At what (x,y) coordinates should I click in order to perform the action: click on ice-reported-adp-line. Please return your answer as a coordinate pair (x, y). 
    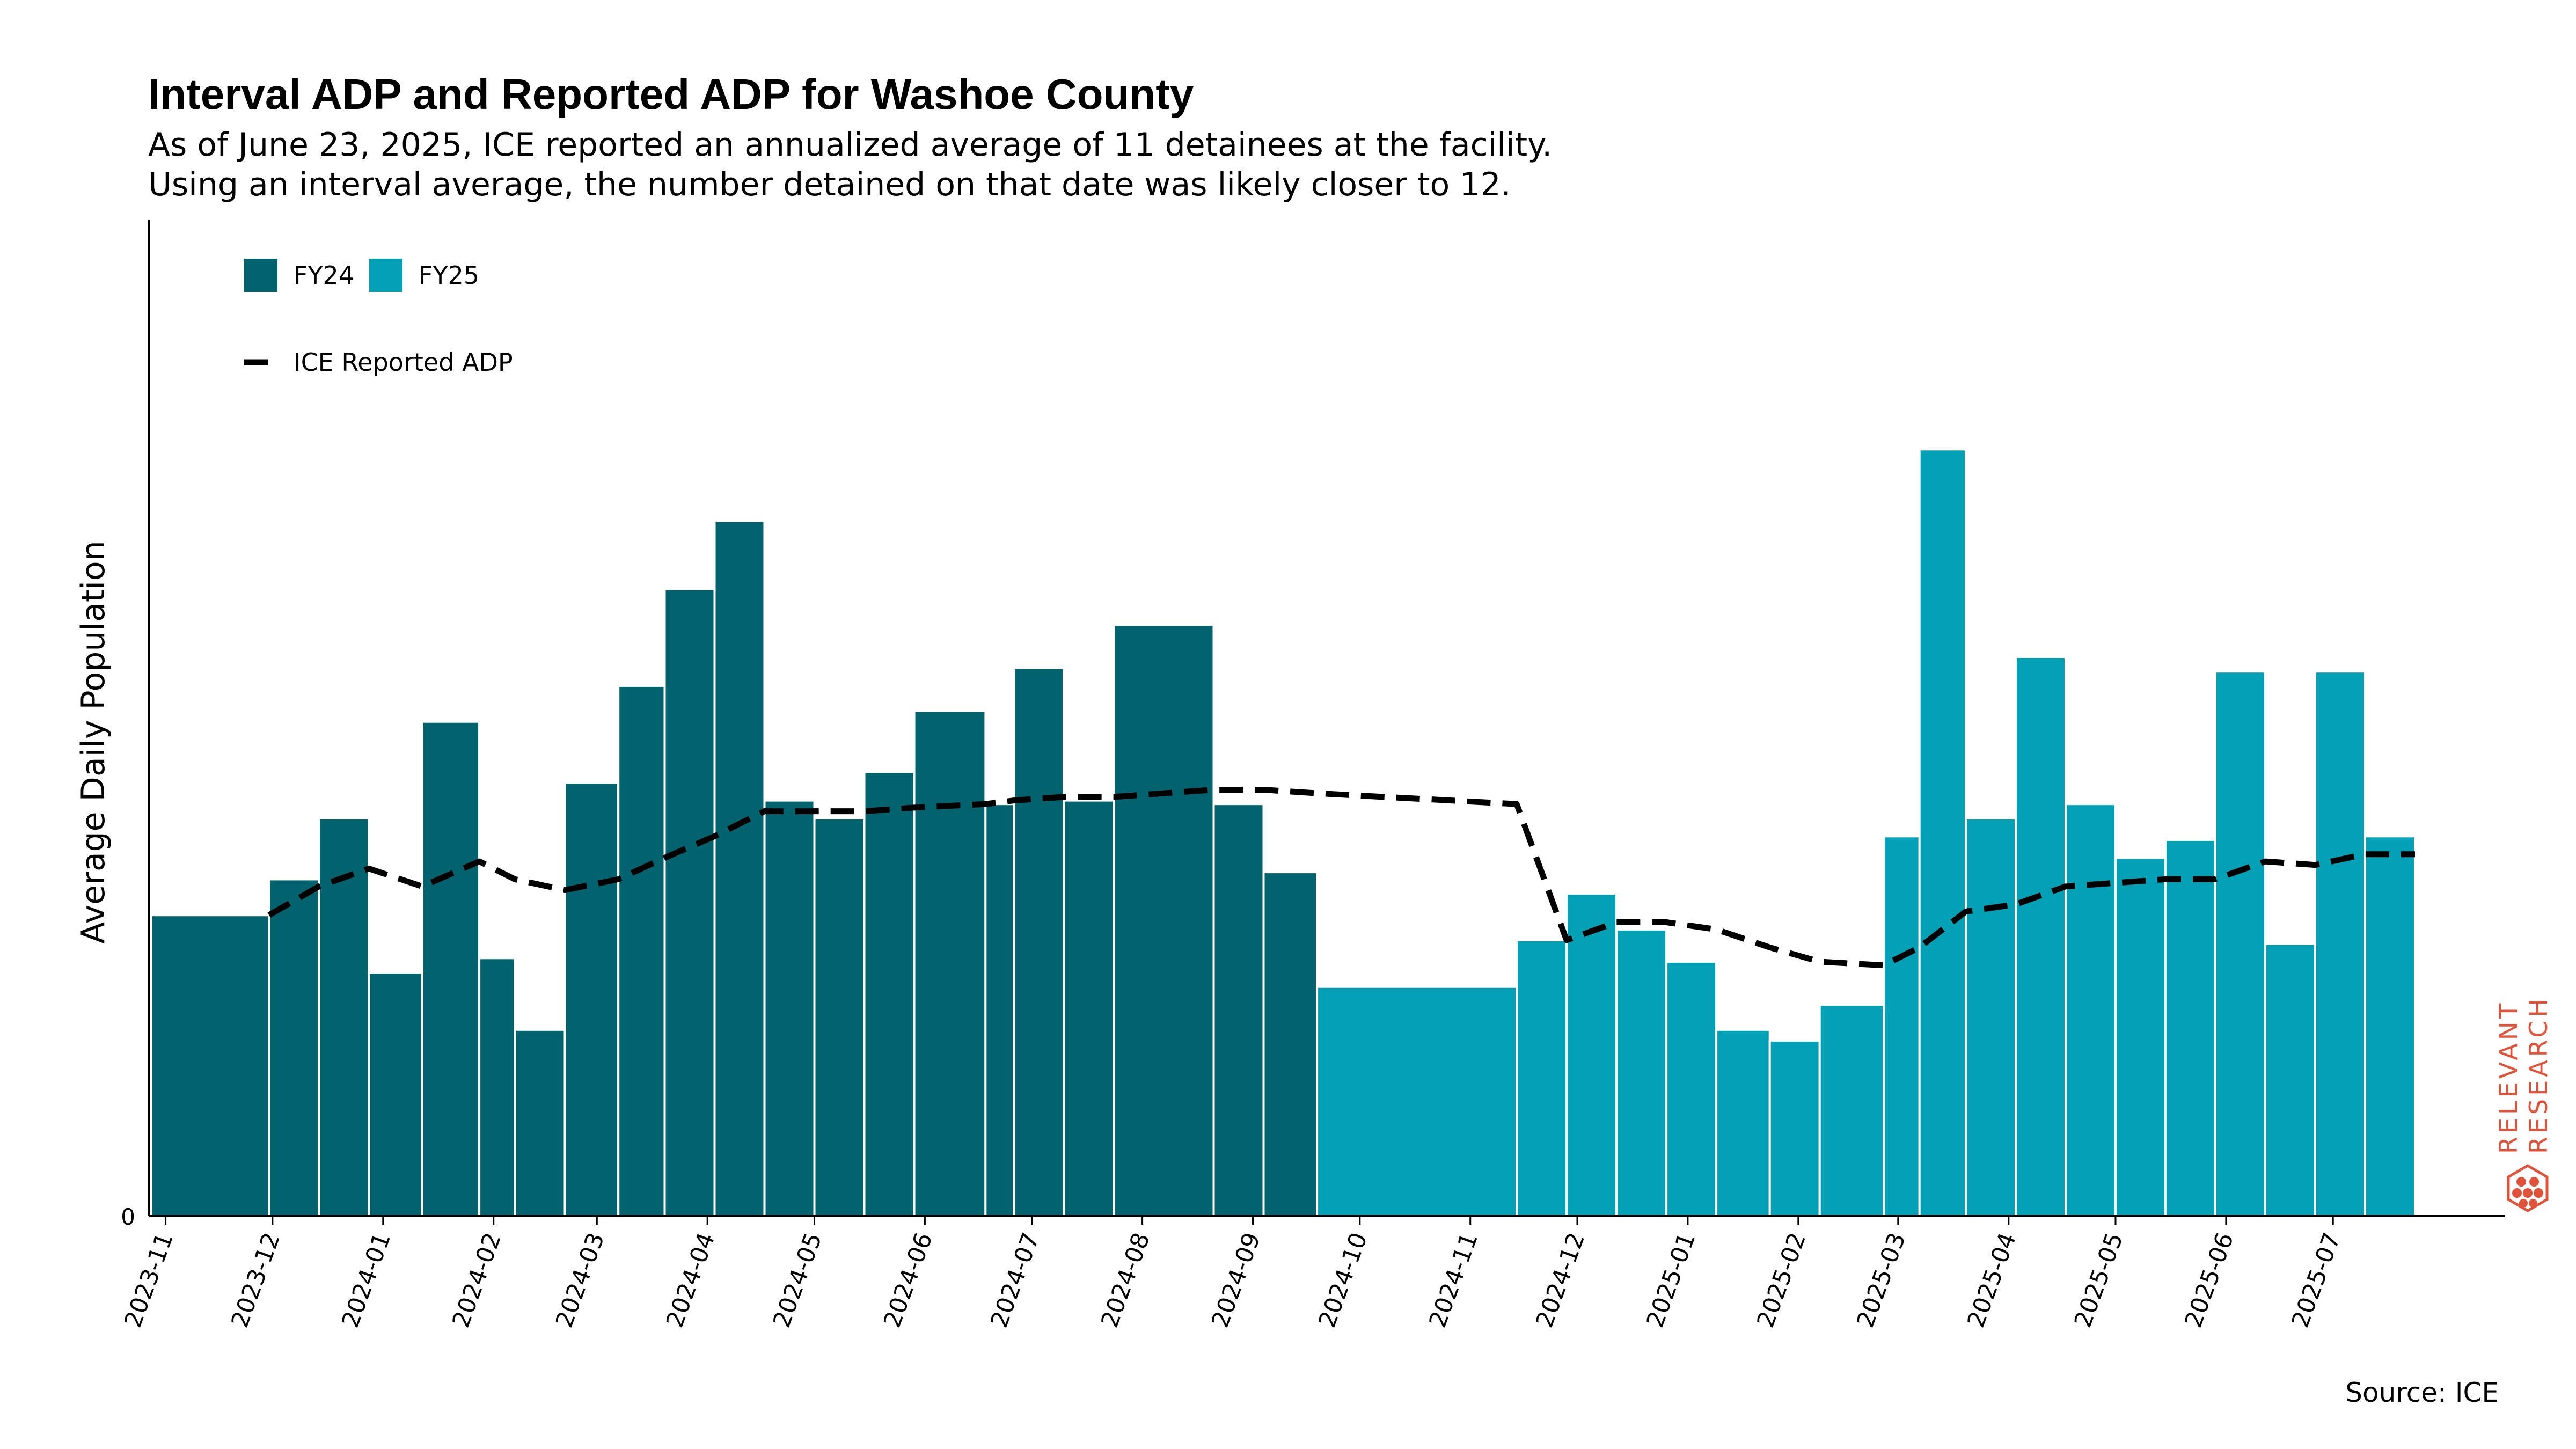
    Looking at the image, I should click on (1341, 878).